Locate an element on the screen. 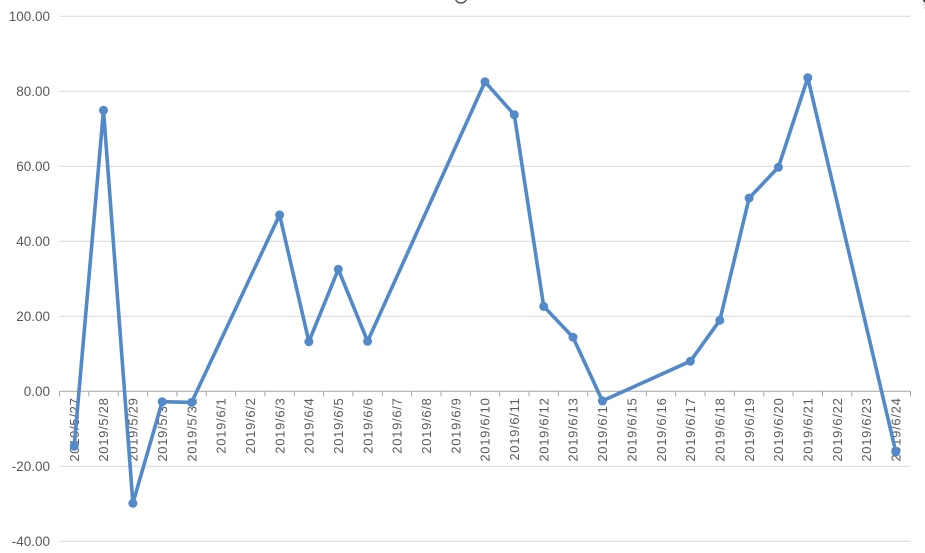  svg-text: 100.00 is located at coordinates (29, 16).